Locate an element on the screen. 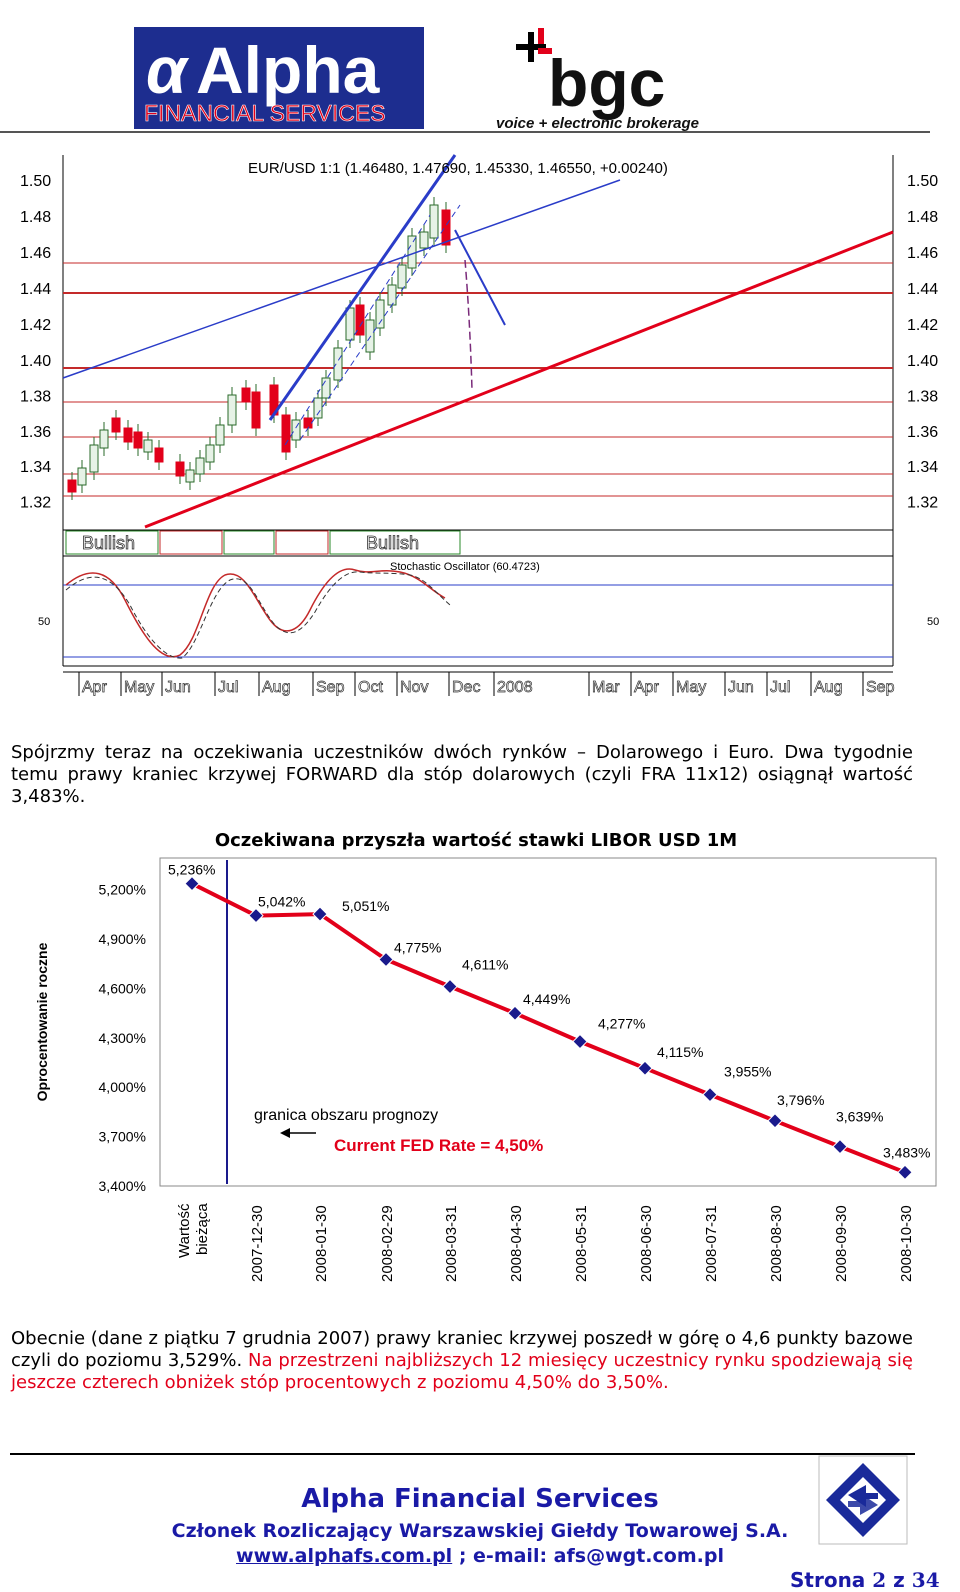  libor-data-label: 5,042% is located at coordinates (281, 902).